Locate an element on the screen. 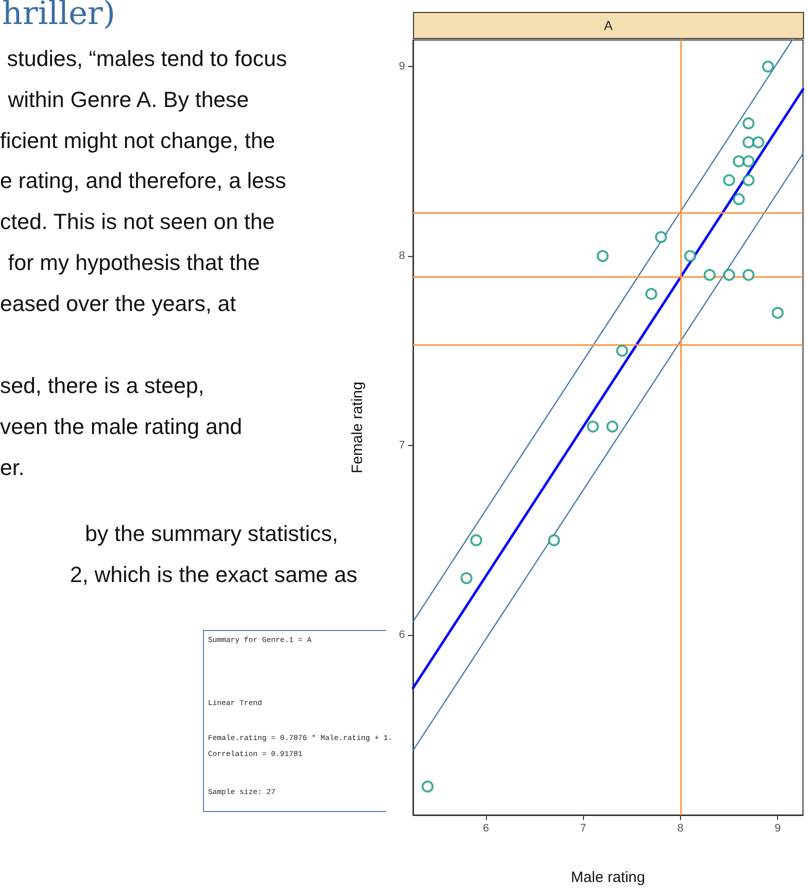  text: veen the male rating and is located at coordinates (121, 427).